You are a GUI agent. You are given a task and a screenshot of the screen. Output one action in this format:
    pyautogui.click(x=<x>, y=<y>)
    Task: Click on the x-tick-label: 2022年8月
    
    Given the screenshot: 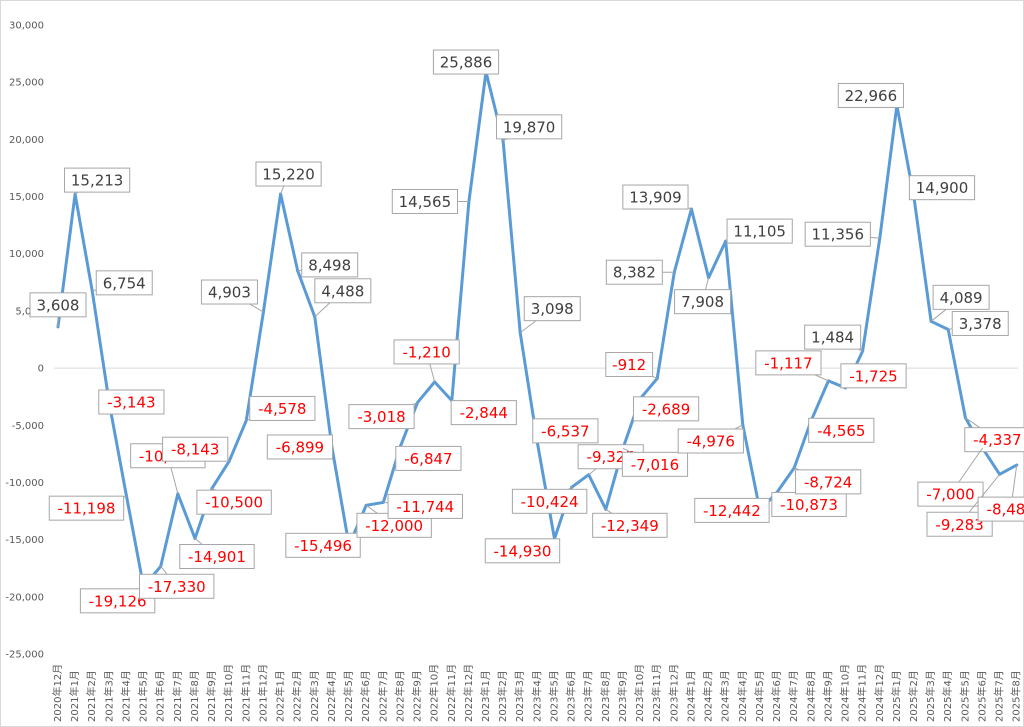 What is the action you would take?
    pyautogui.click(x=399, y=696)
    